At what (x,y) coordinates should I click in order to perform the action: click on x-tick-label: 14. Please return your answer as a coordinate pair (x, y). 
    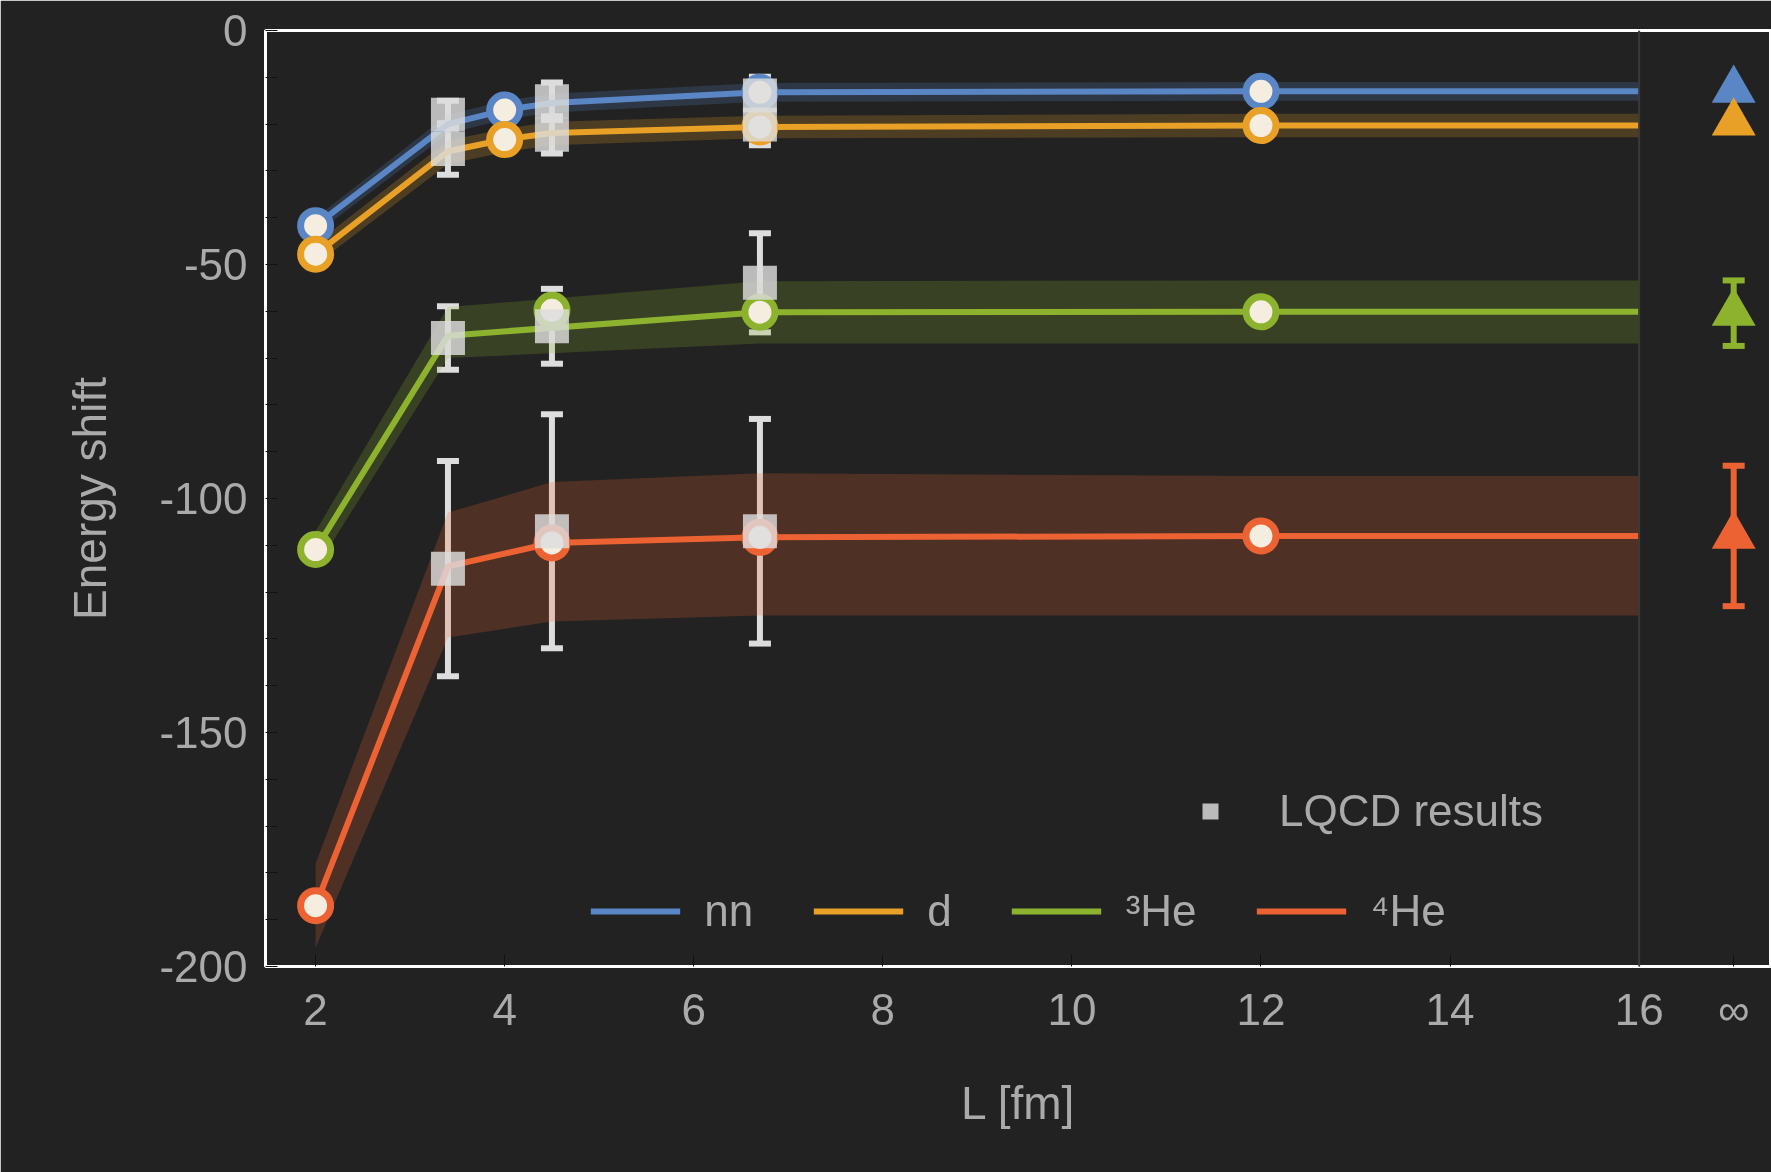
    Looking at the image, I should click on (1450, 1009).